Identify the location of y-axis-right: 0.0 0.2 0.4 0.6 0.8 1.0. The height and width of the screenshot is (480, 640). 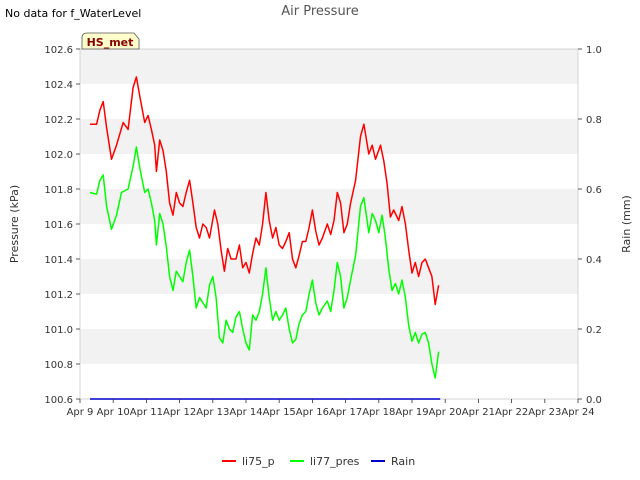
(590, 225).